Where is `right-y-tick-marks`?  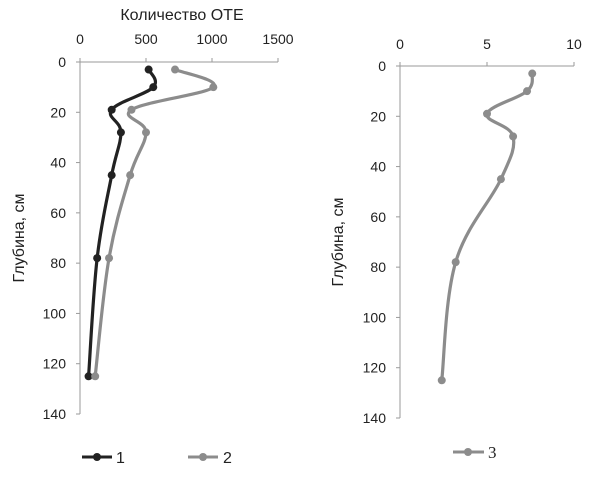 right-y-tick-marks is located at coordinates (398, 242).